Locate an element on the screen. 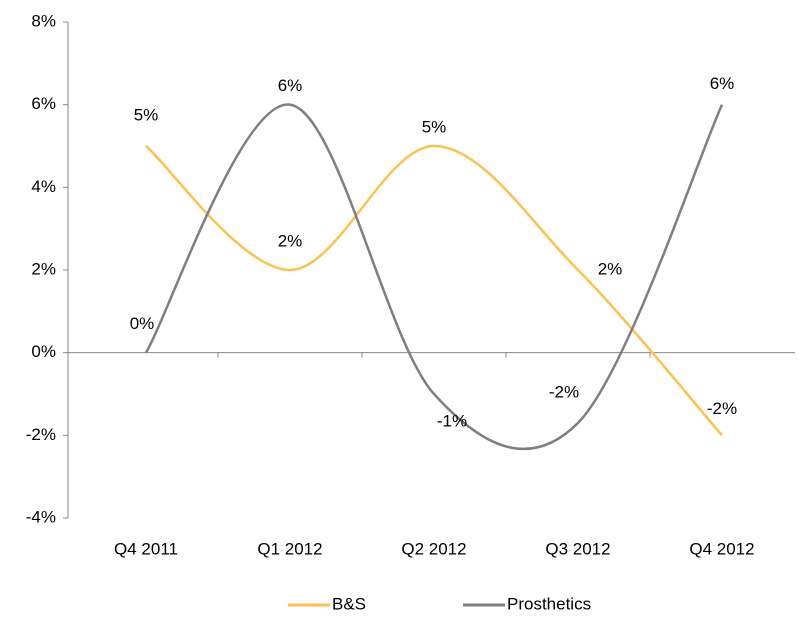 The width and height of the screenshot is (799, 618). y-tick-label: 6% is located at coordinates (43, 103).